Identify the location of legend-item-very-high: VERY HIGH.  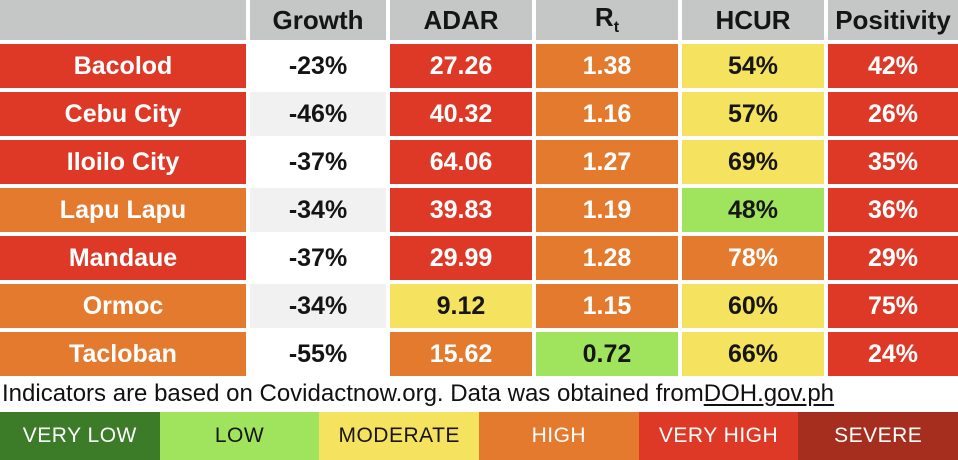
(718, 436).